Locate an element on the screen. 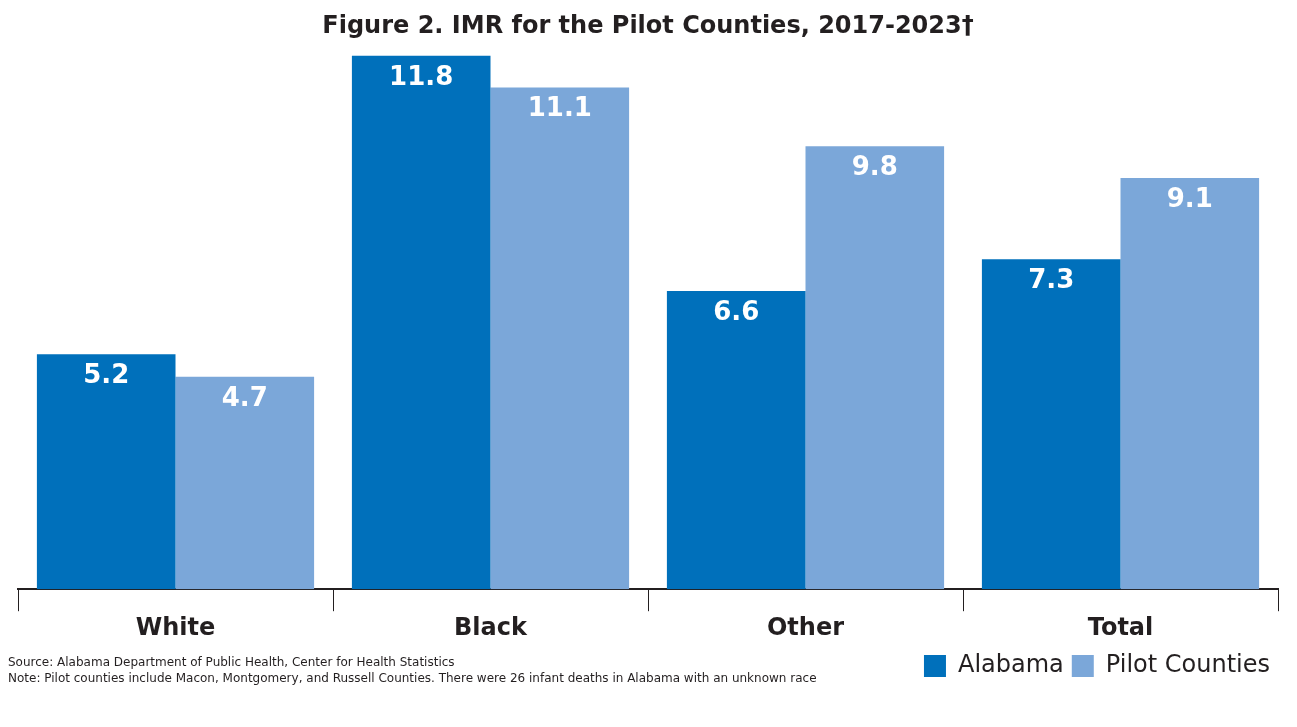  data-label: 11.1 is located at coordinates (559, 107).